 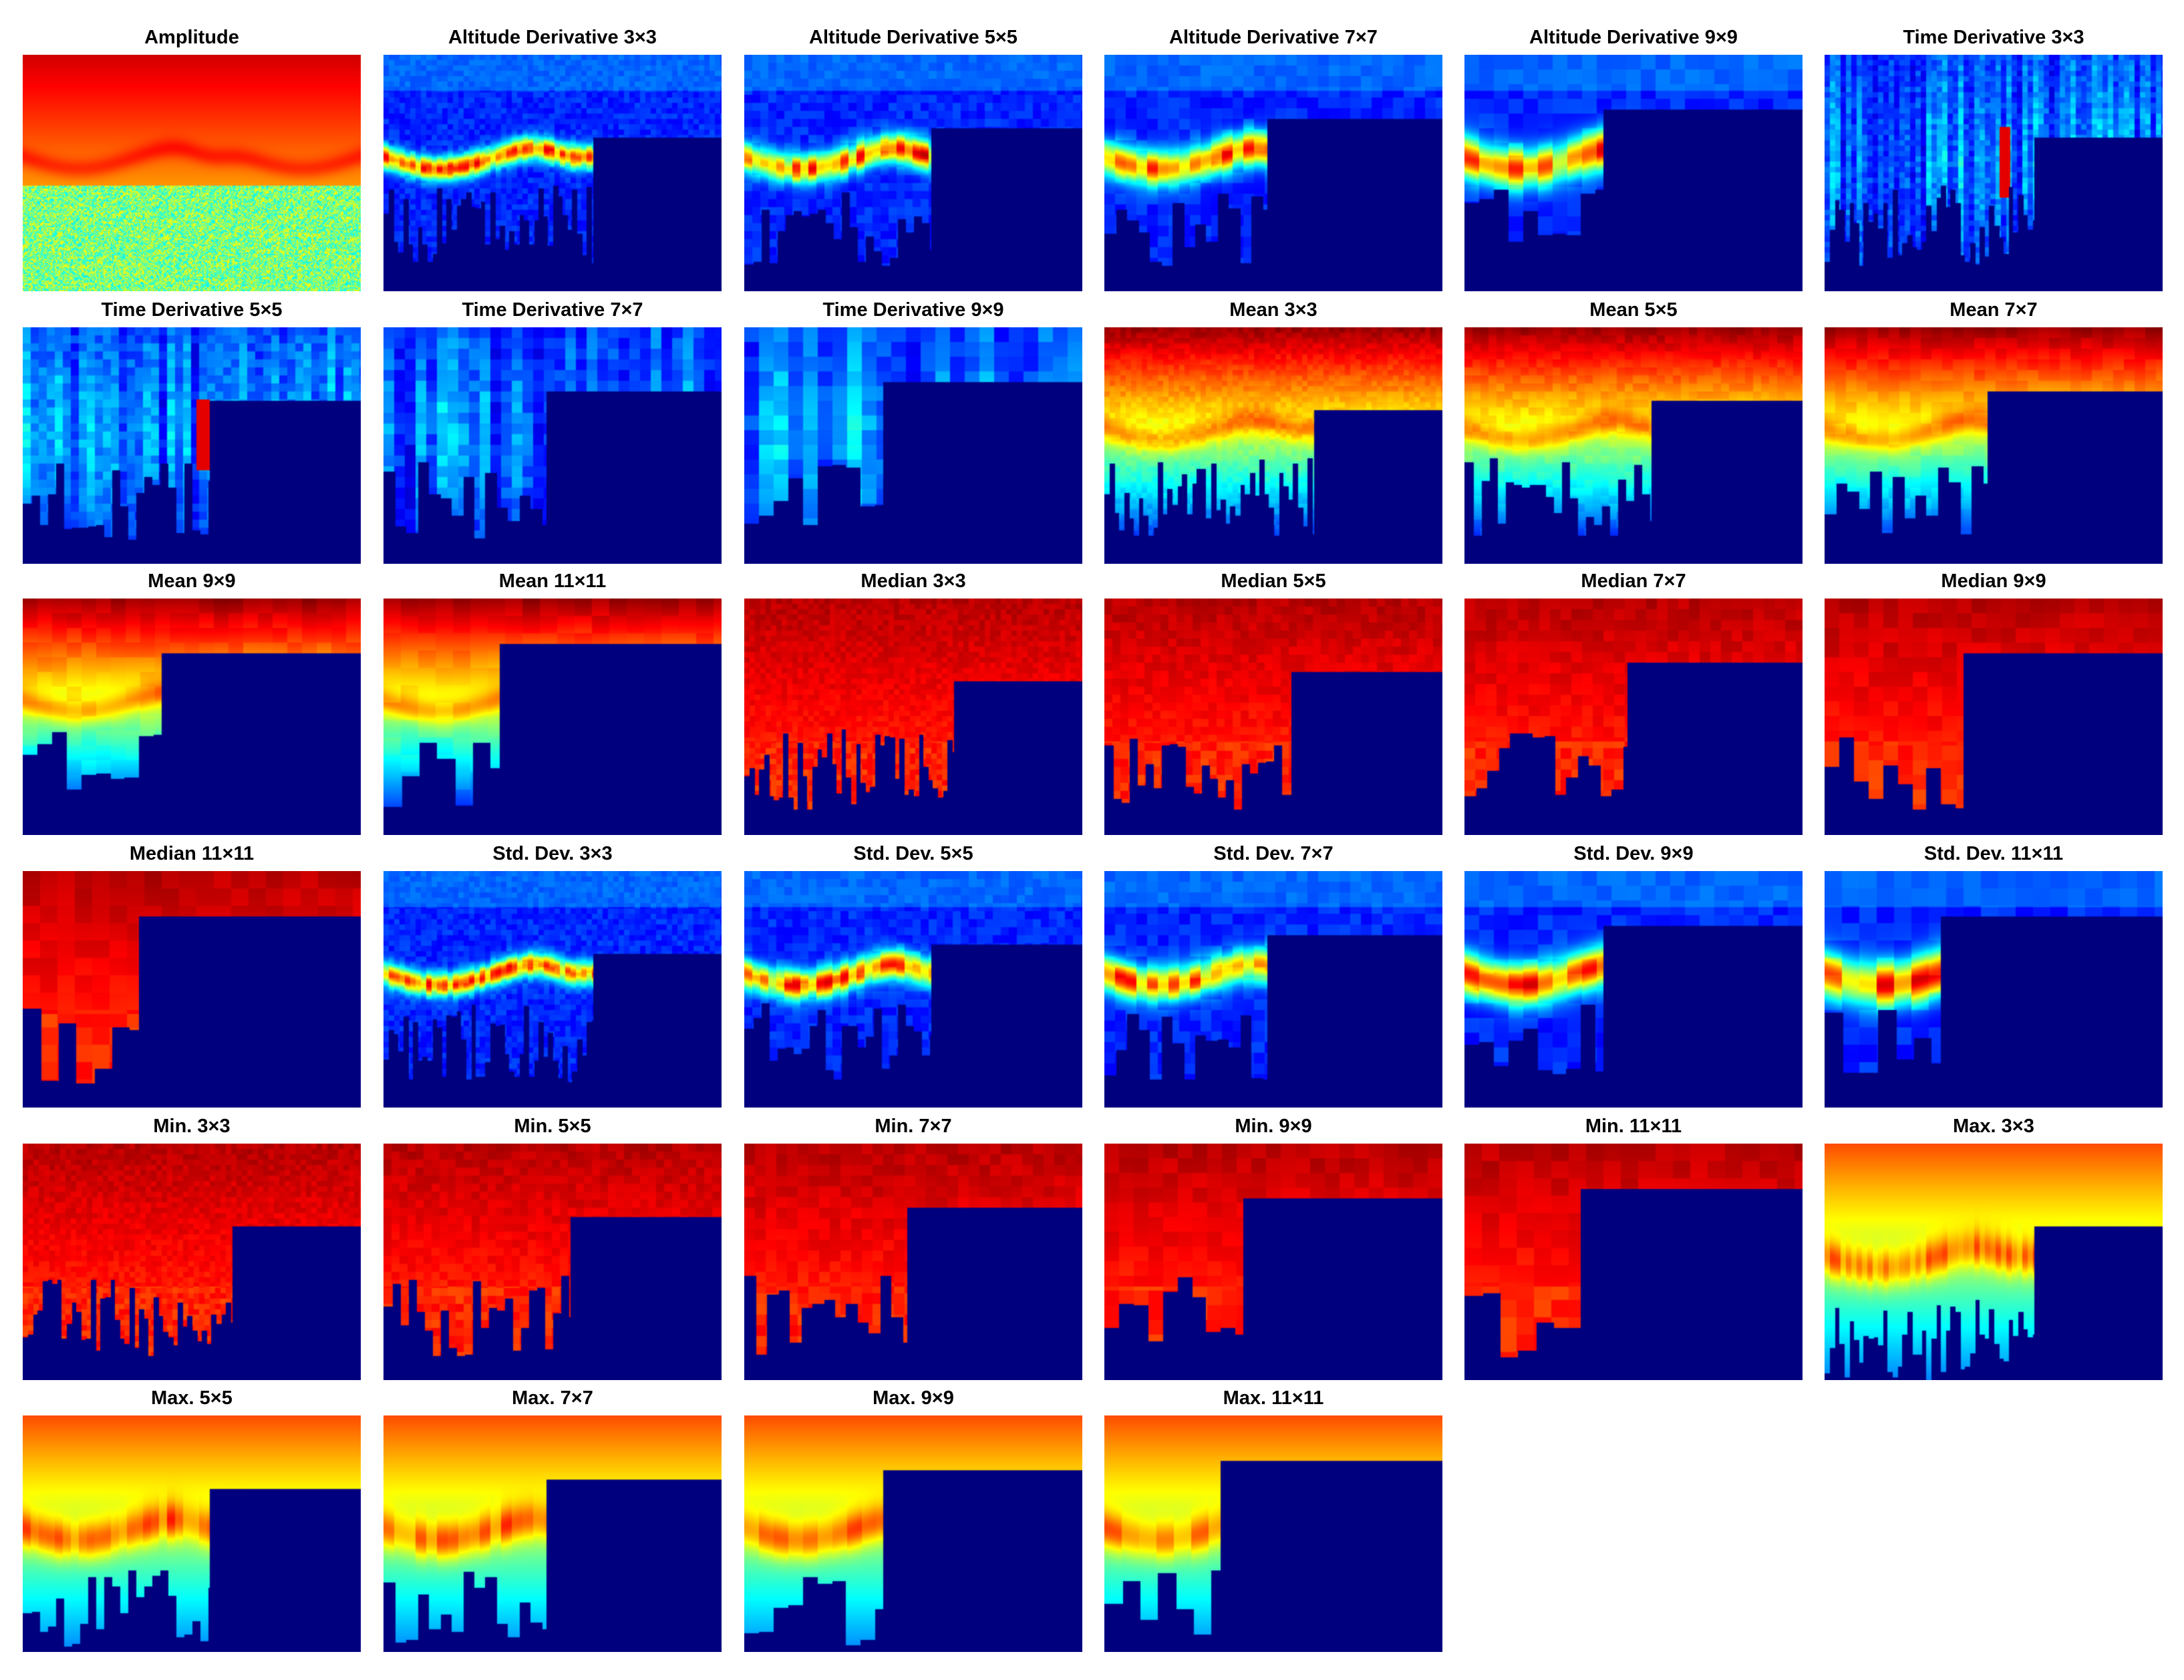 I want to click on panel-std-dev-11x11: Std. Dev. 11×11, so click(x=1994, y=975).